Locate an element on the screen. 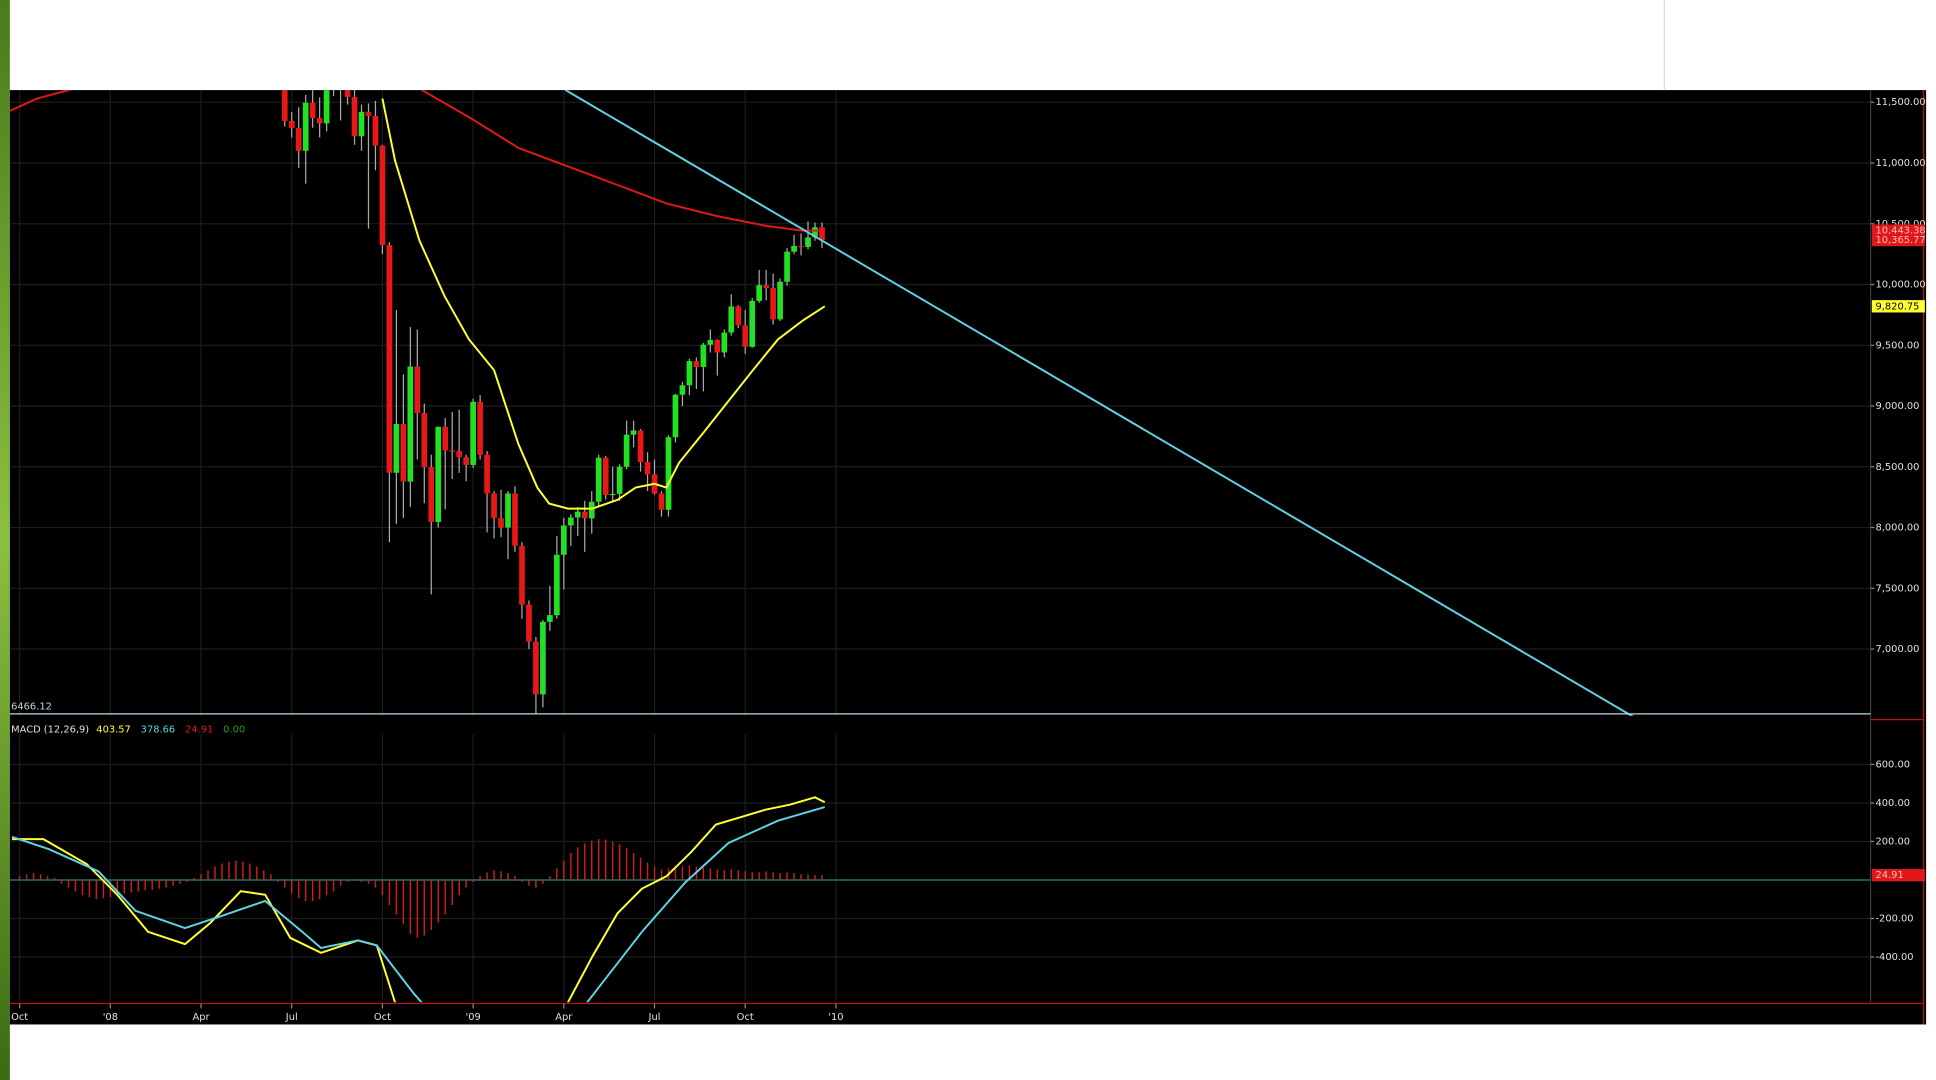 This screenshot has width=1936, height=1080. macd-marker is located at coordinates (1898, 875).